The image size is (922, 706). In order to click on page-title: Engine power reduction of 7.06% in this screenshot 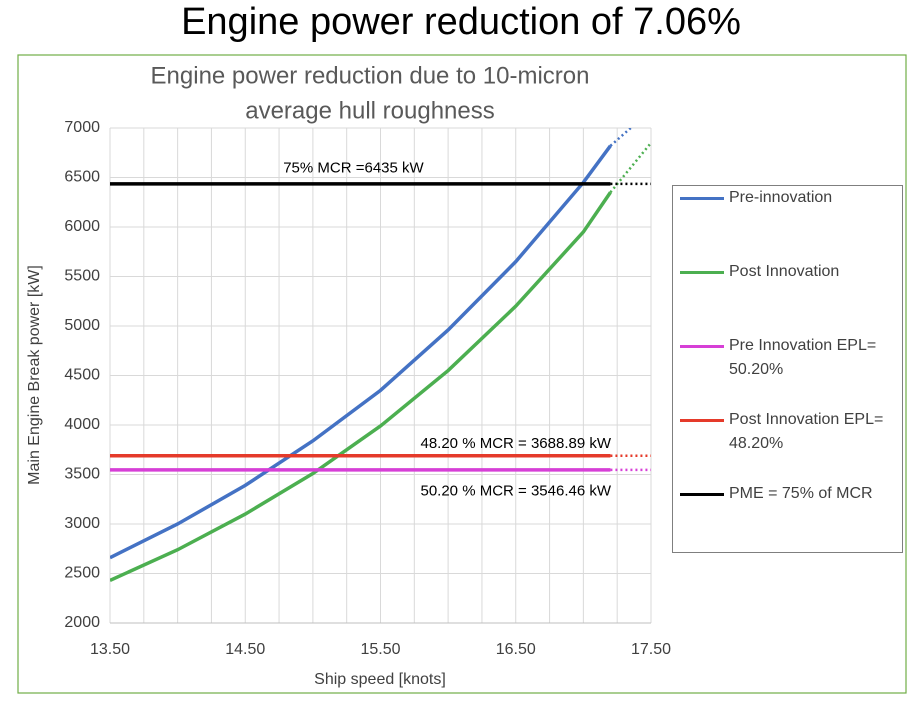, I will do `click(461, 22)`.